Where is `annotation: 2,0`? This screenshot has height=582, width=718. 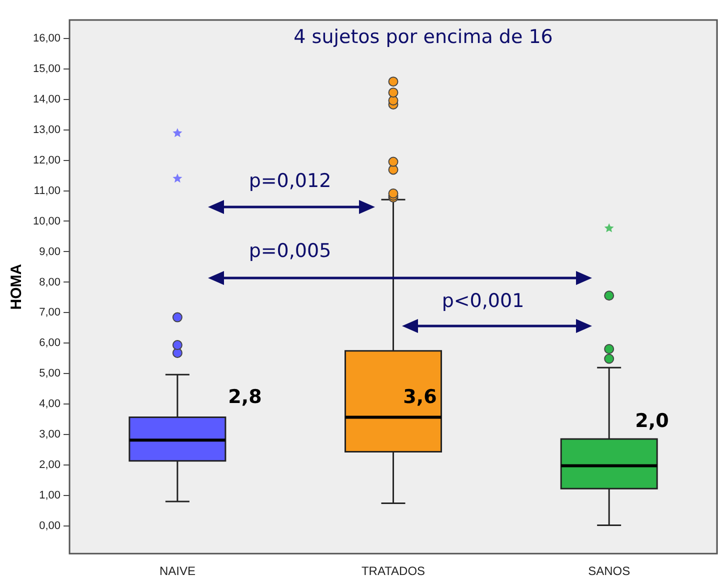 annotation: 2,0 is located at coordinates (652, 421).